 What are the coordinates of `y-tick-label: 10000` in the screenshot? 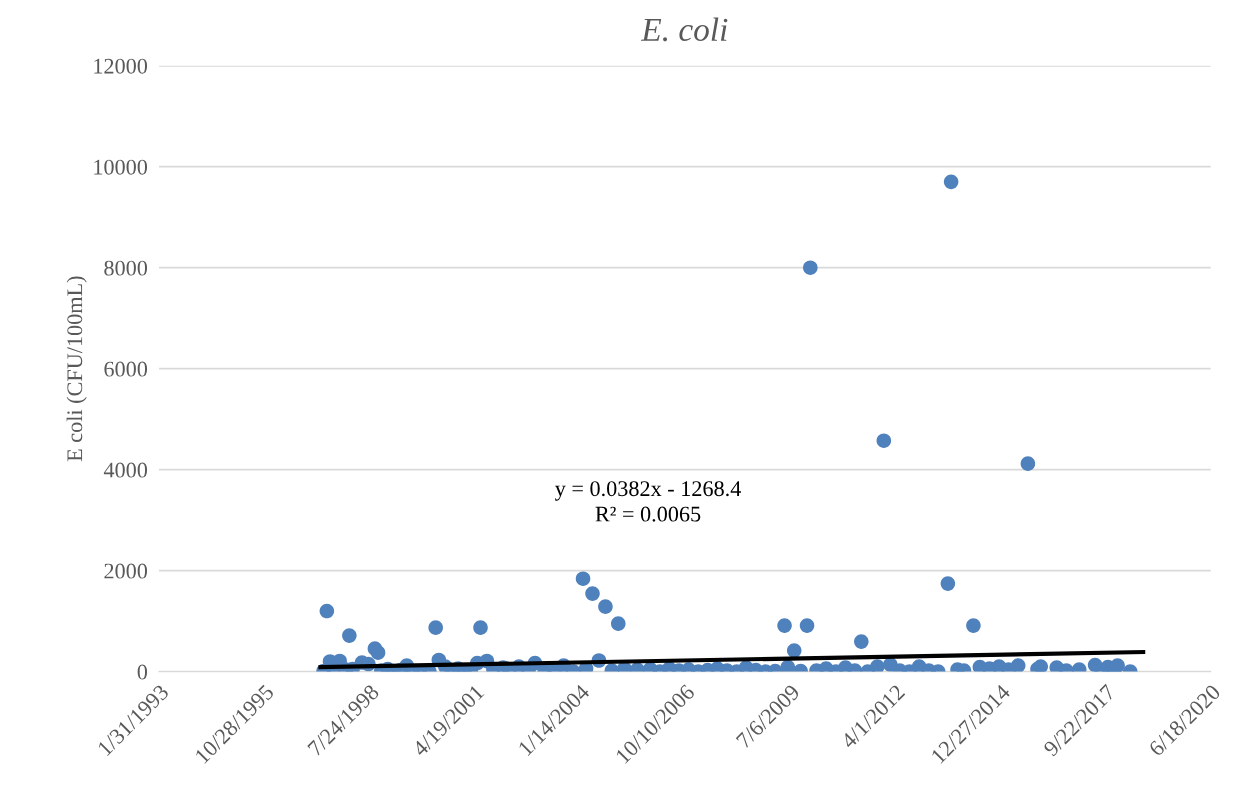 It's located at (121, 167).